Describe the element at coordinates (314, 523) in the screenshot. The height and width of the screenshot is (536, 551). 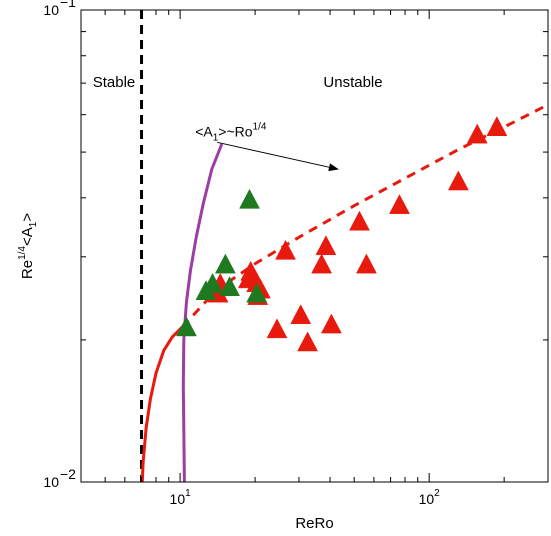
I see `x-axis-label: ReRo` at that location.